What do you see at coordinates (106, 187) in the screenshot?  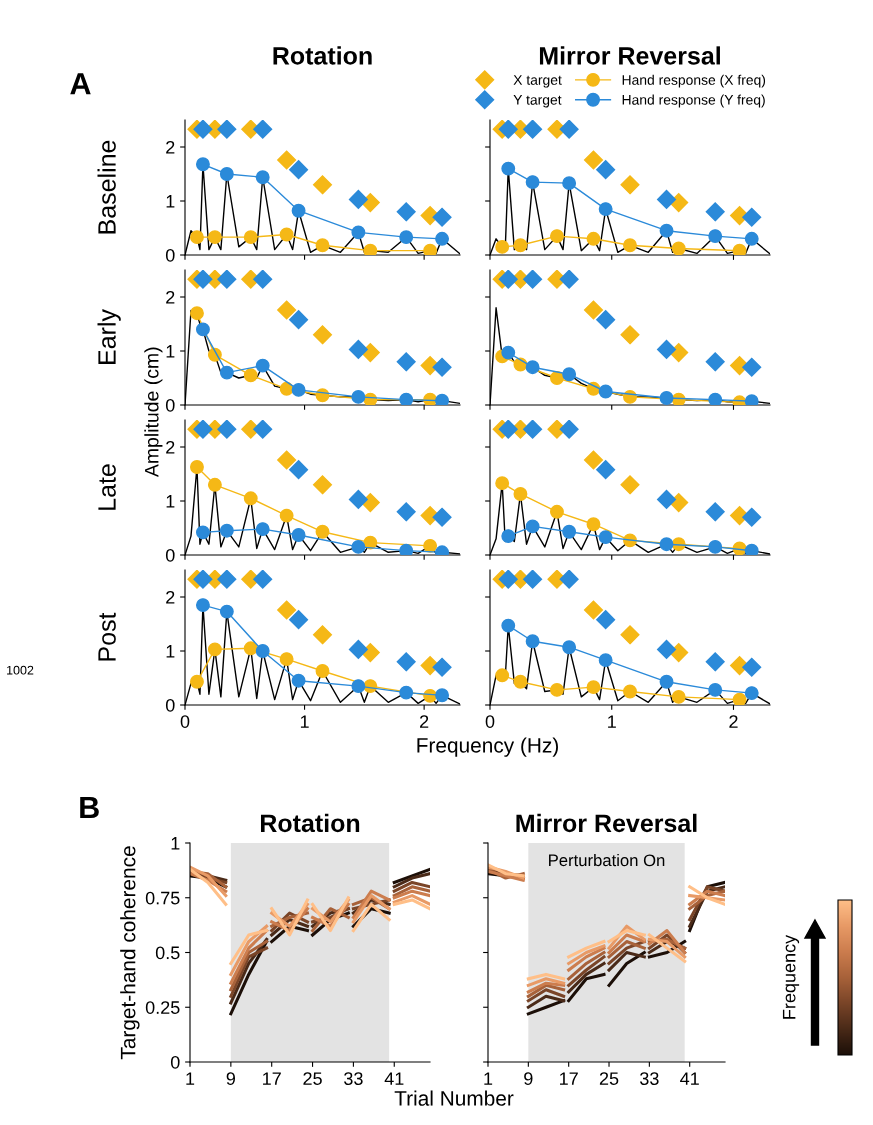 I see `y-axis-title: Baseline` at bounding box center [106, 187].